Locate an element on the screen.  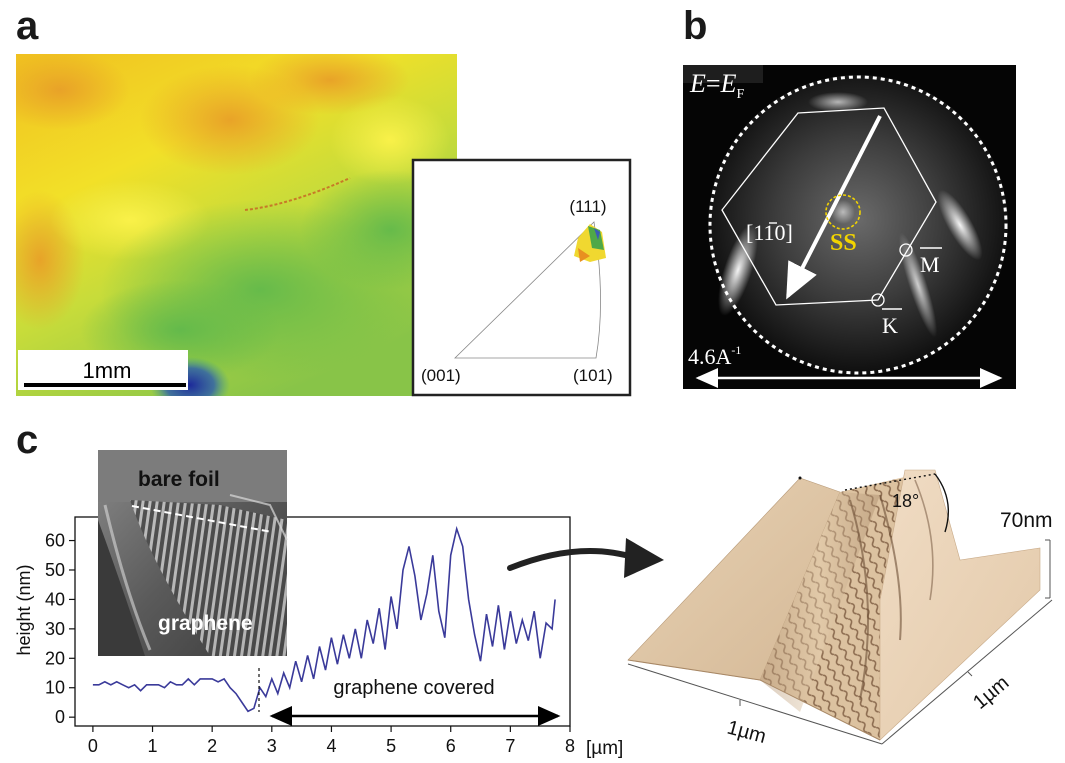
x-axis-unit: [µm] is located at coordinates (604, 748).